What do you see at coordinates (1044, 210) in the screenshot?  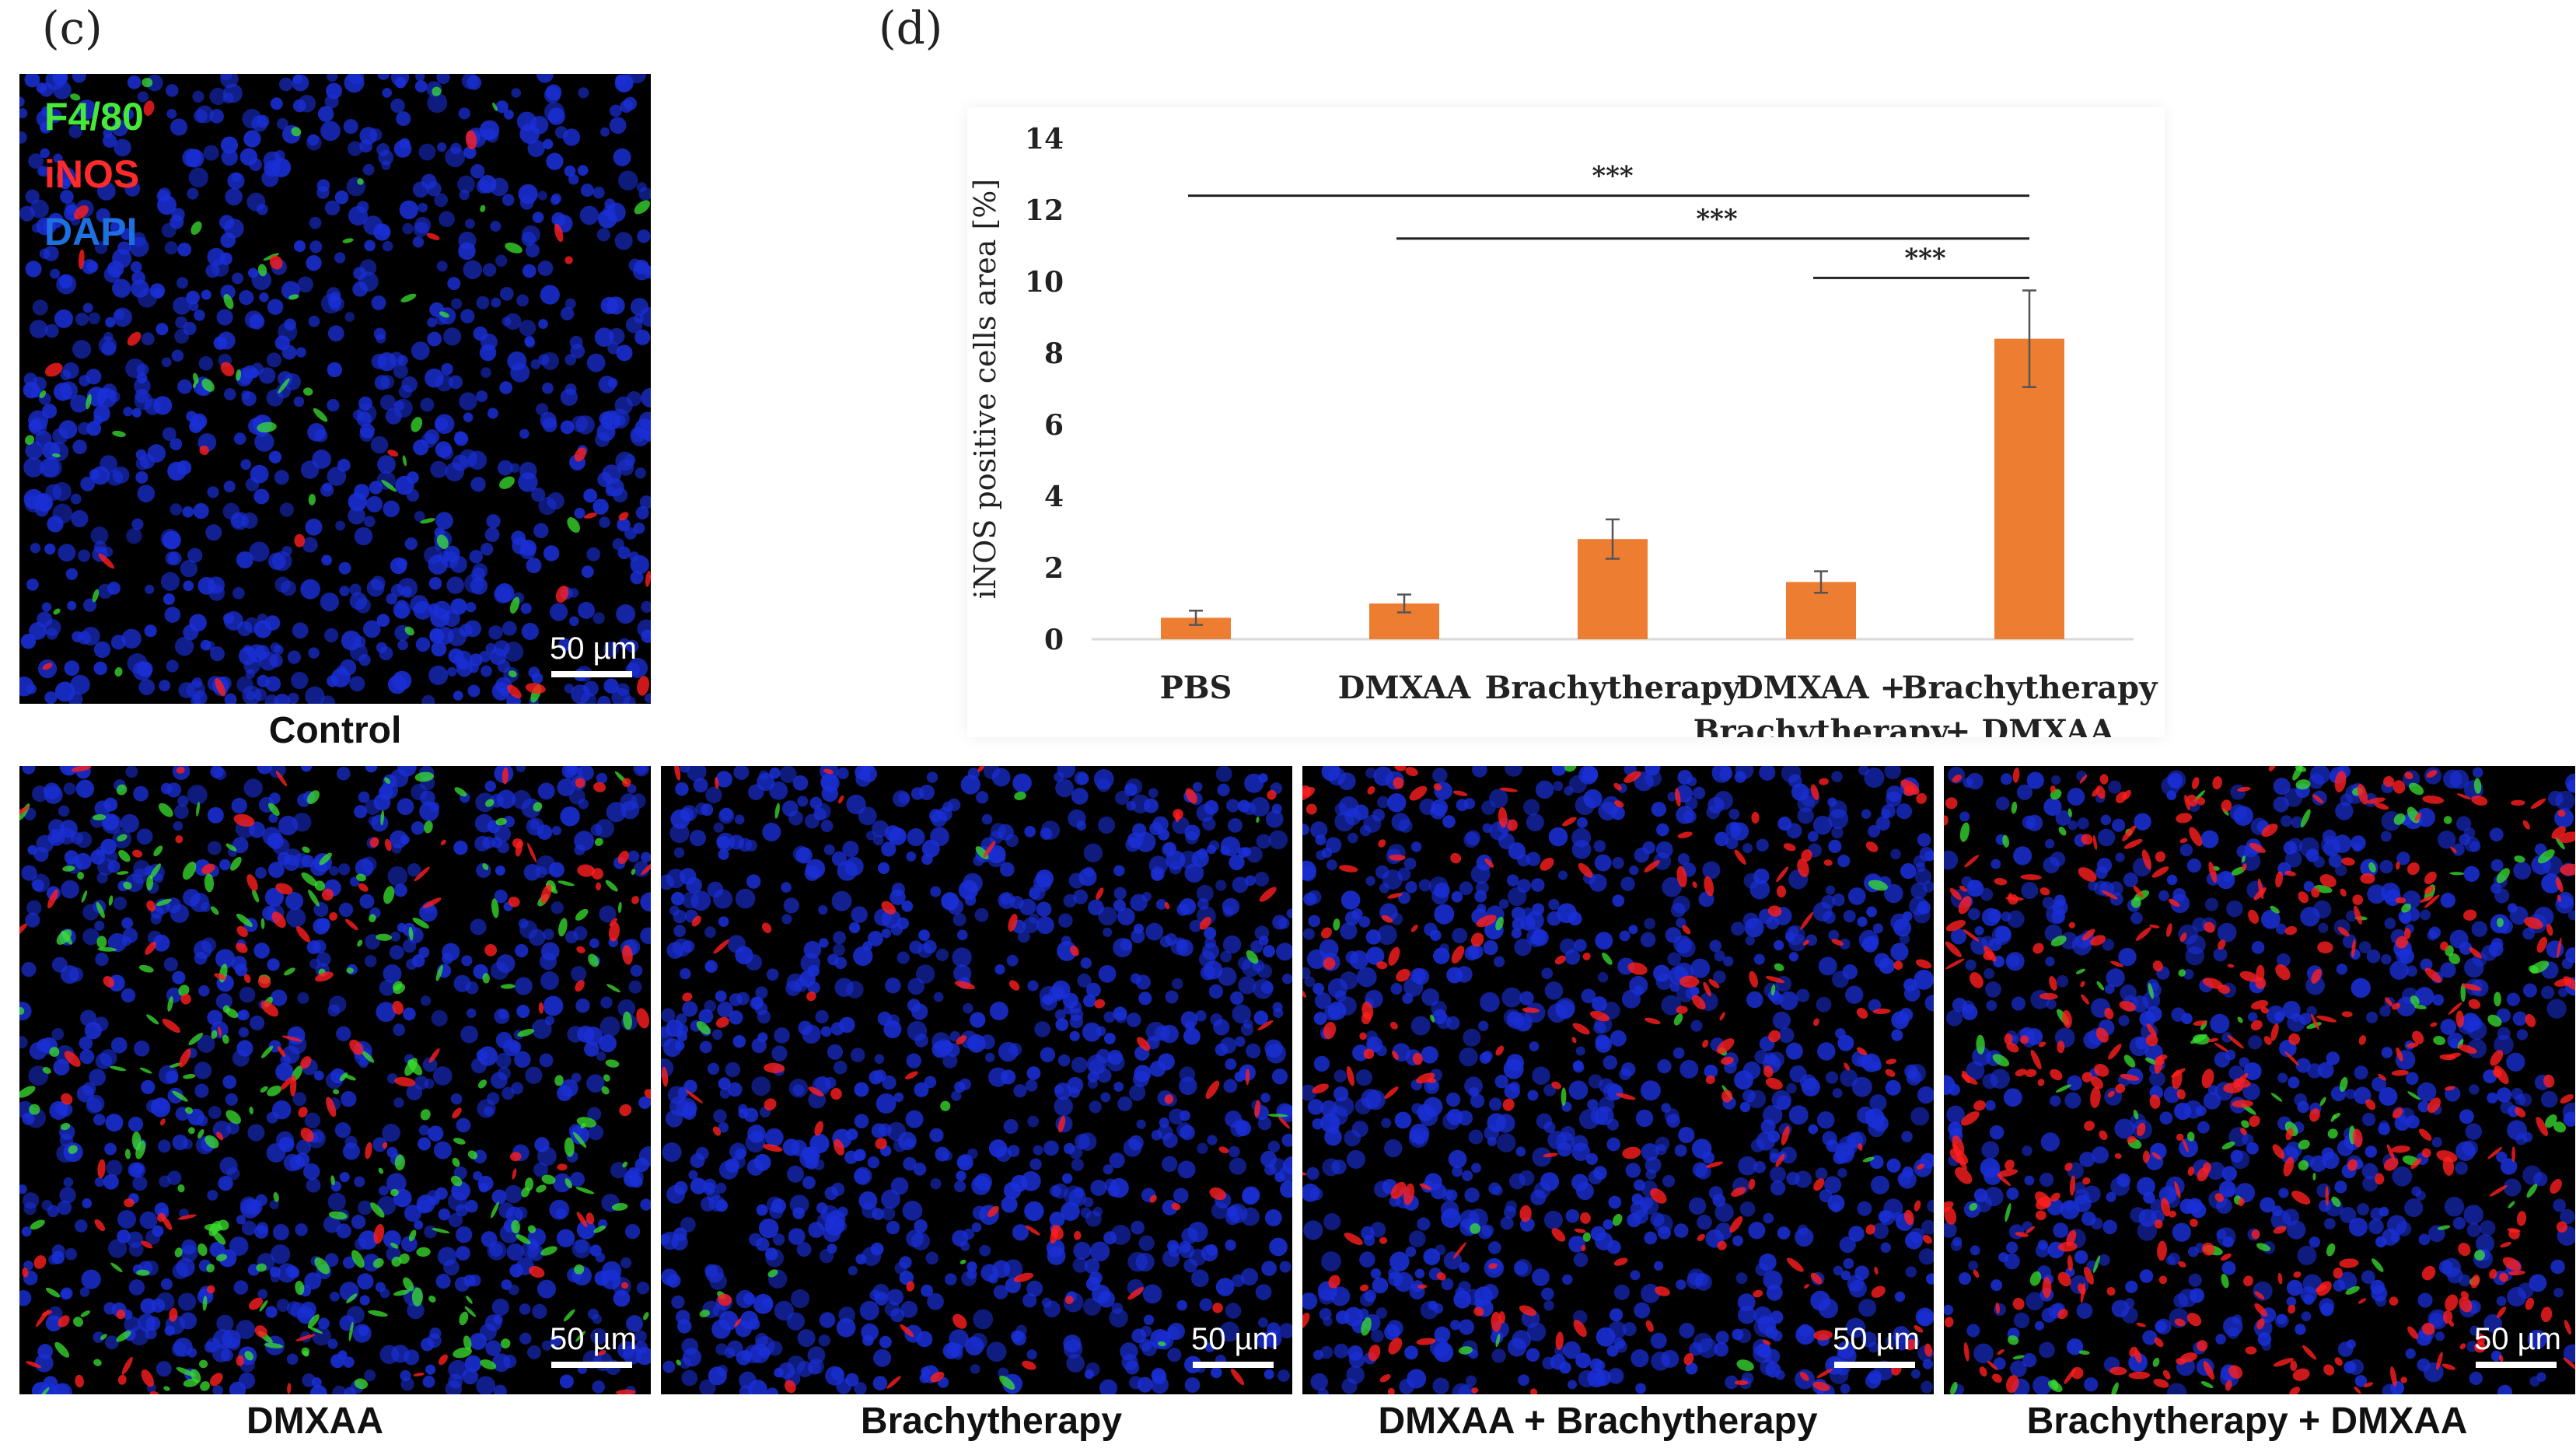 I see `y-tick-label: 12` at bounding box center [1044, 210].